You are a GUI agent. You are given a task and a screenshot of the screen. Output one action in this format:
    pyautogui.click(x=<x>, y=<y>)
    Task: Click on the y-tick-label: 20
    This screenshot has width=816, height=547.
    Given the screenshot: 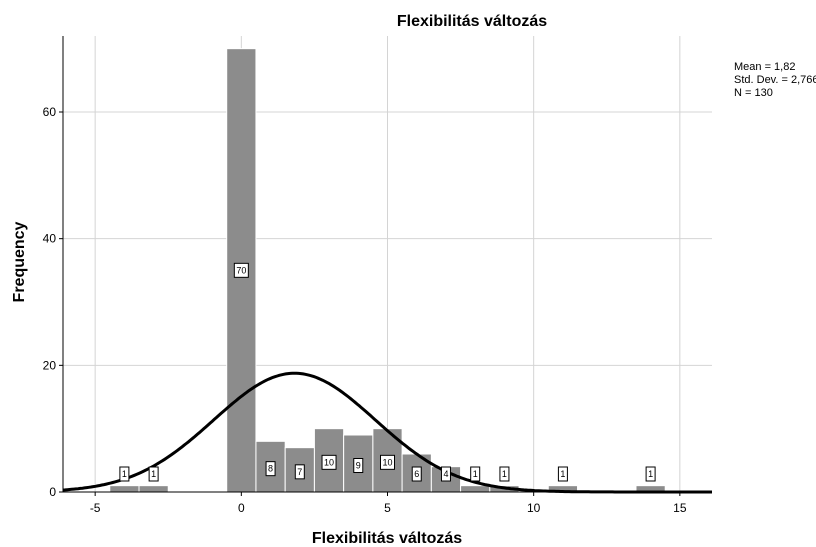 What is the action you would take?
    pyautogui.click(x=50, y=365)
    